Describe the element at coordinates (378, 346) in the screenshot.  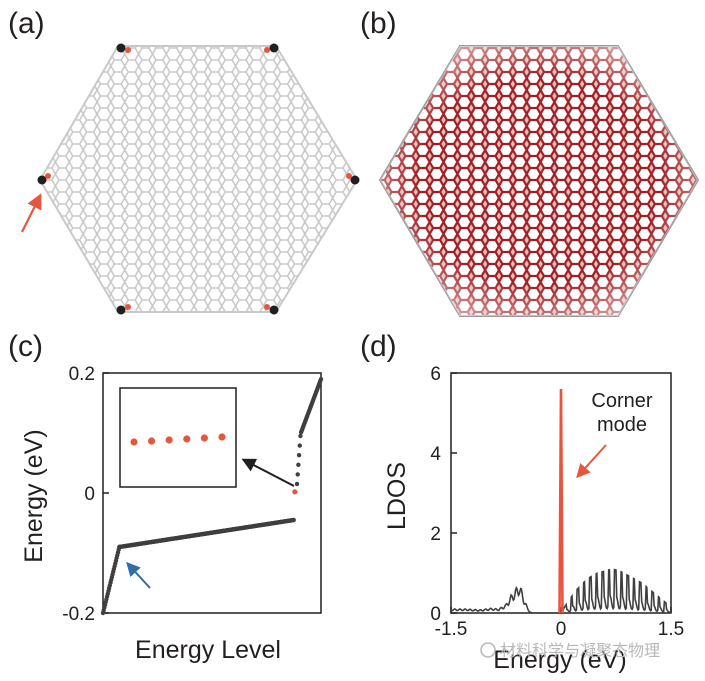
I see `panel-label-d: (d)` at that location.